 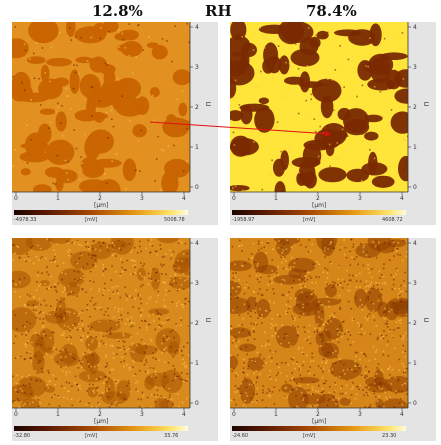 What do you see at coordinates (331, 11) in the screenshot?
I see `rh-high-label: 78.4%` at bounding box center [331, 11].